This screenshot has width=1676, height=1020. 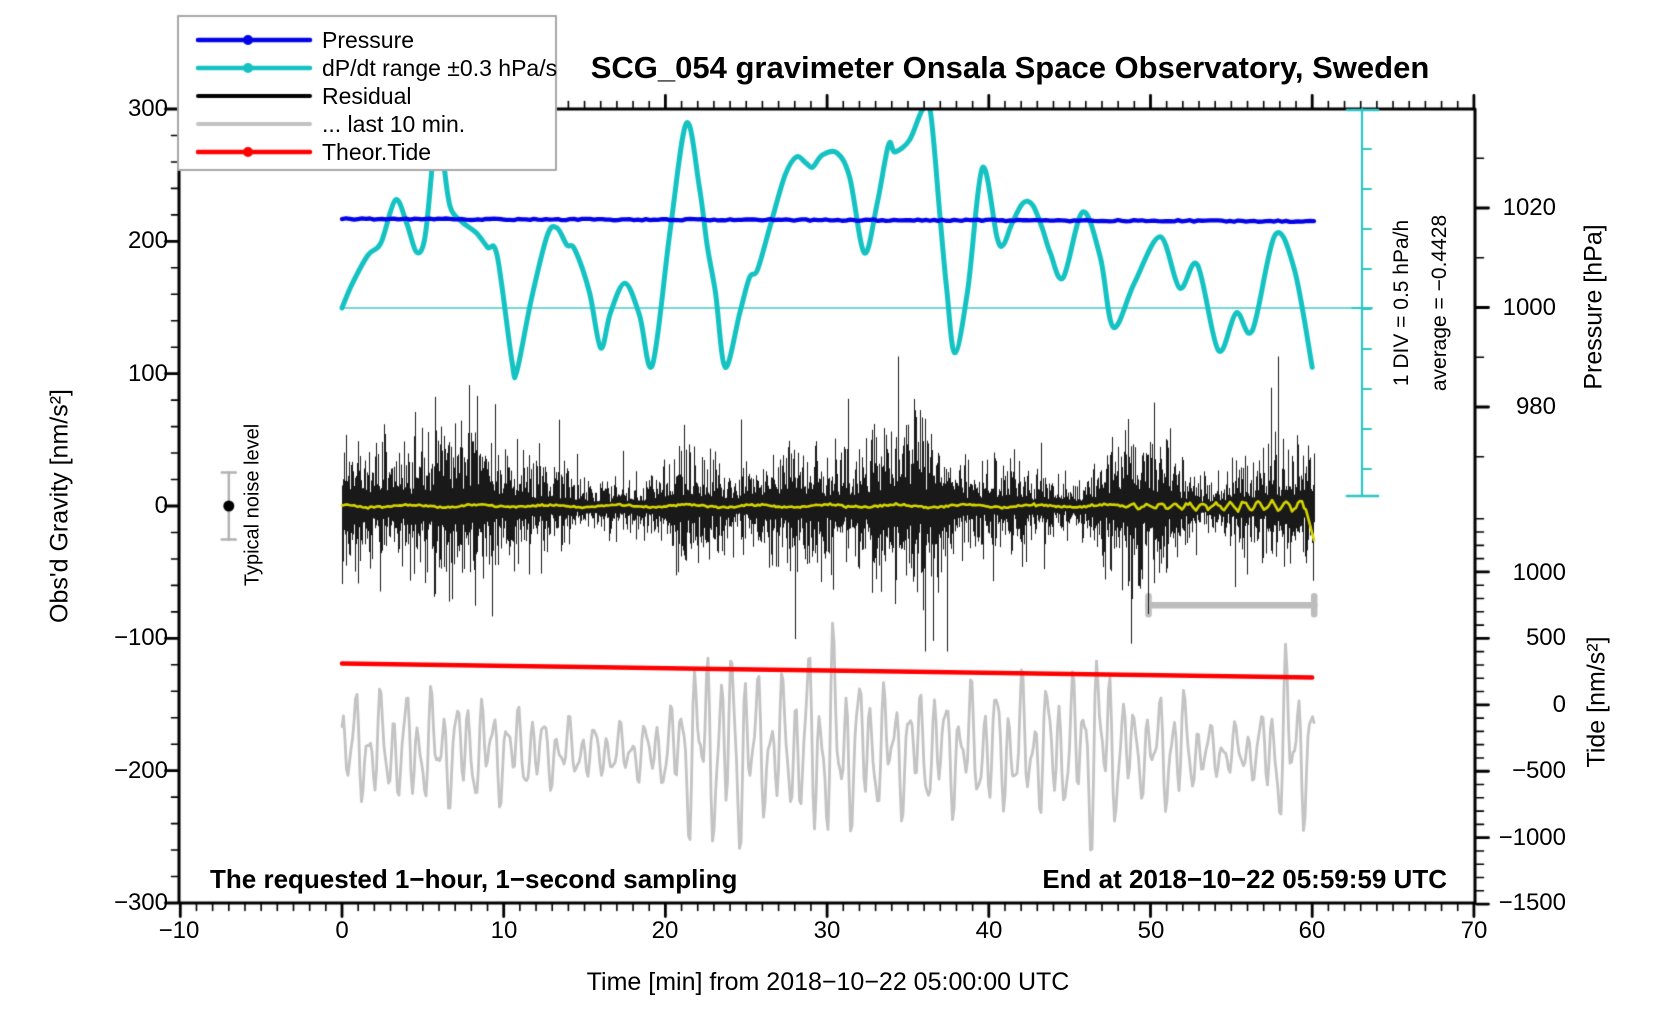 I want to click on x-tick-50: 50, so click(x=1151, y=930).